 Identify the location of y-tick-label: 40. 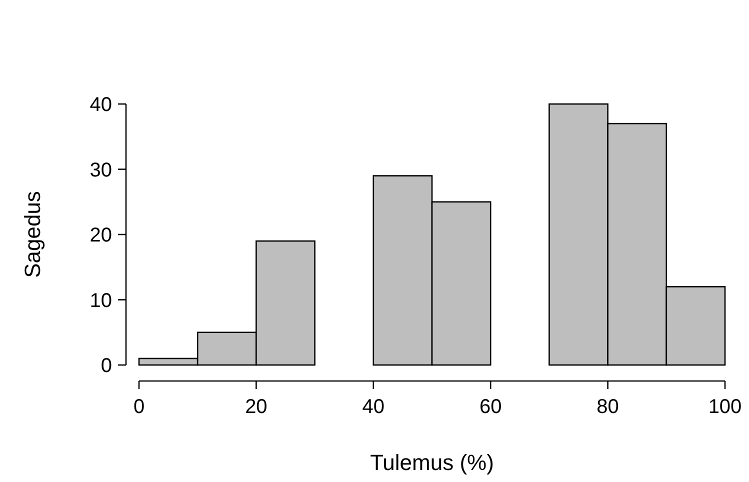
(101, 105).